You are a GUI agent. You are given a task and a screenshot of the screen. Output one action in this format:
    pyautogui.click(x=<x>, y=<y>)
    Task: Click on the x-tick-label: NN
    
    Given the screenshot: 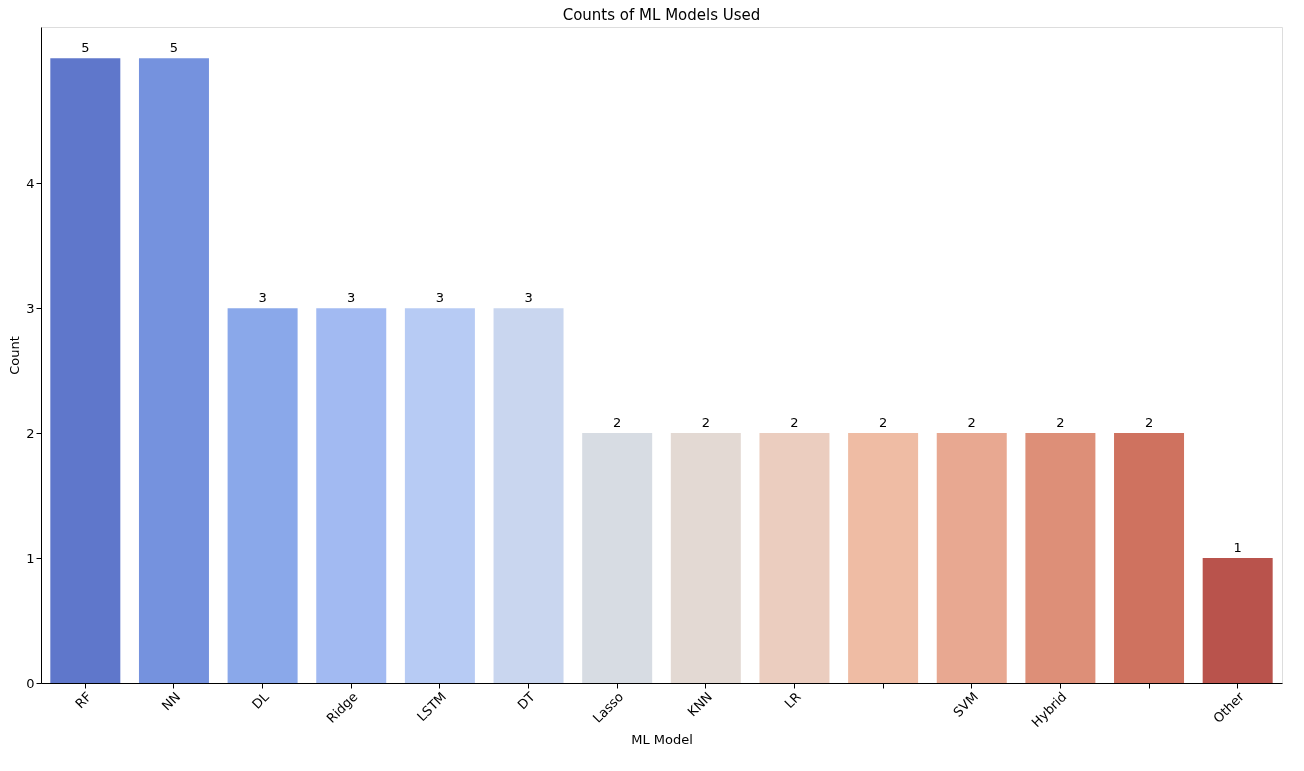 What is the action you would take?
    pyautogui.click(x=171, y=701)
    